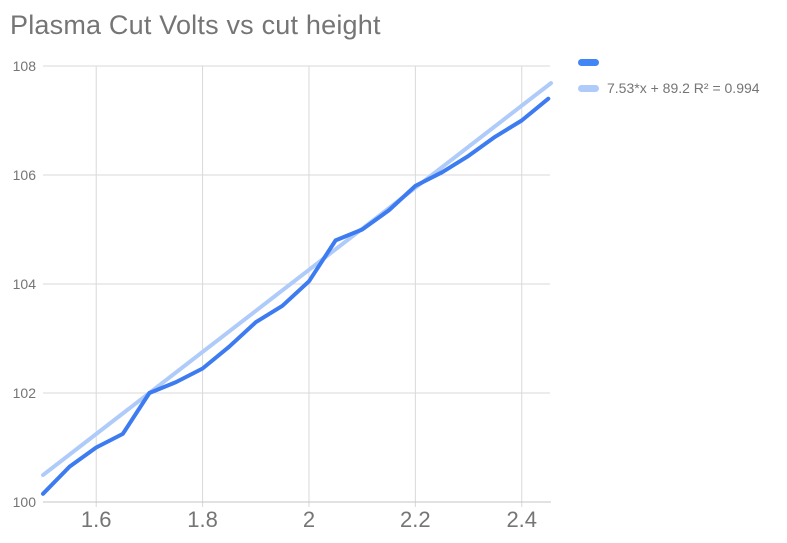 This screenshot has width=787, height=543. Describe the element at coordinates (25, 175) in the screenshot. I see `y-axis-tick-label: 106` at that location.